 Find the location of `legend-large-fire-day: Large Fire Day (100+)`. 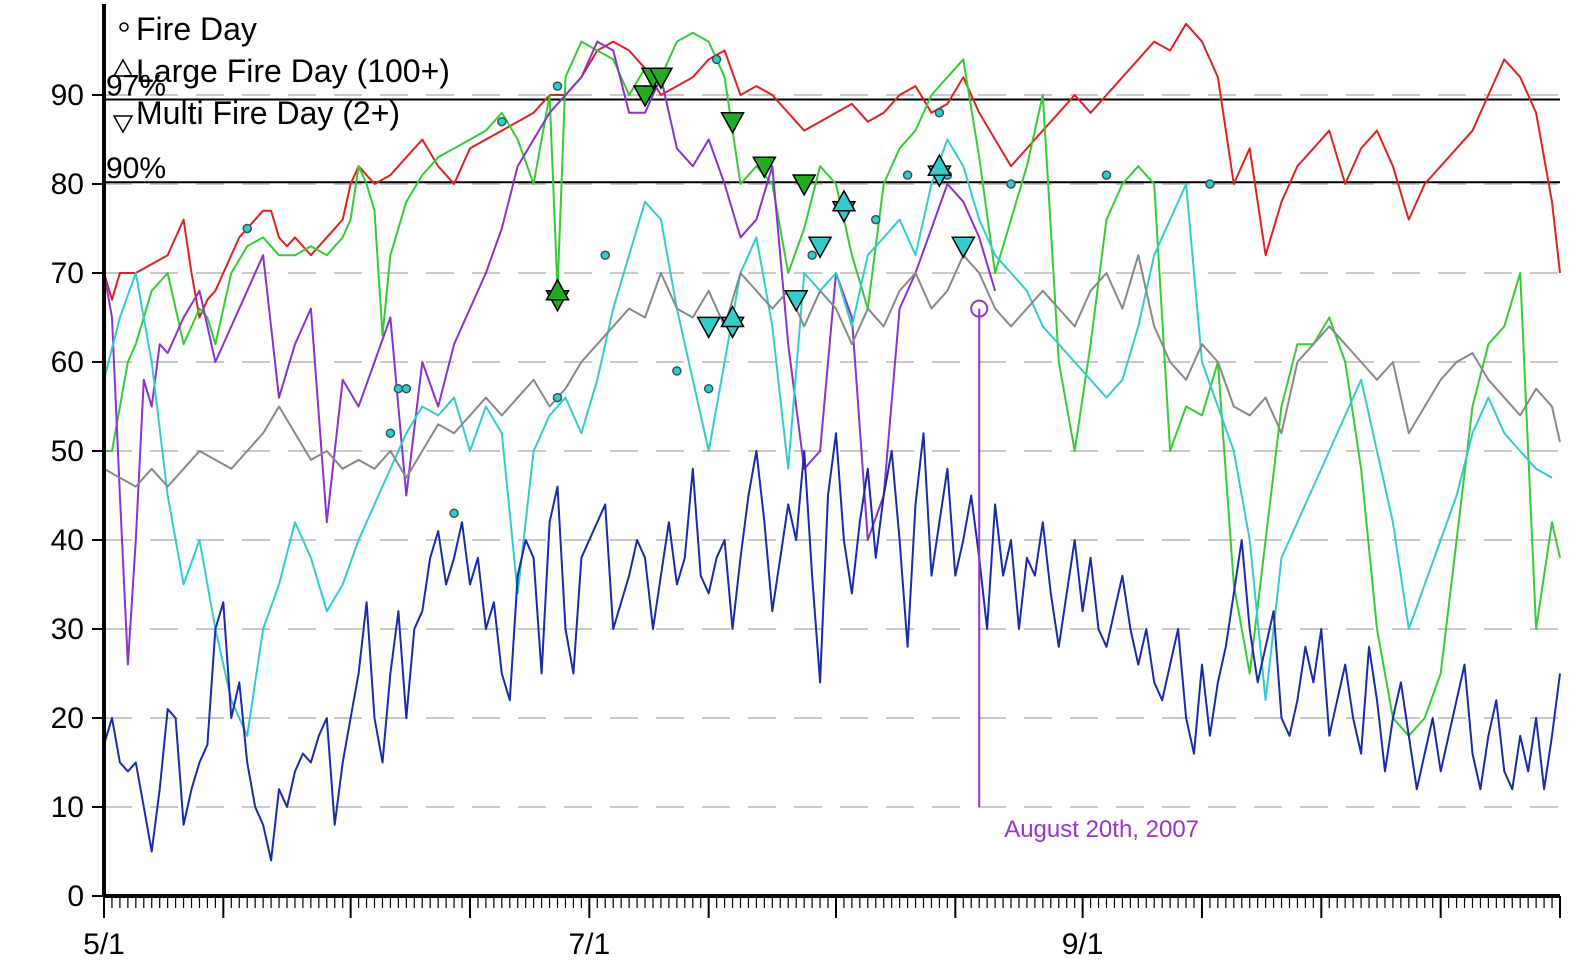

legend-large-fire-day: Large Fire Day (100+) is located at coordinates (293, 71).